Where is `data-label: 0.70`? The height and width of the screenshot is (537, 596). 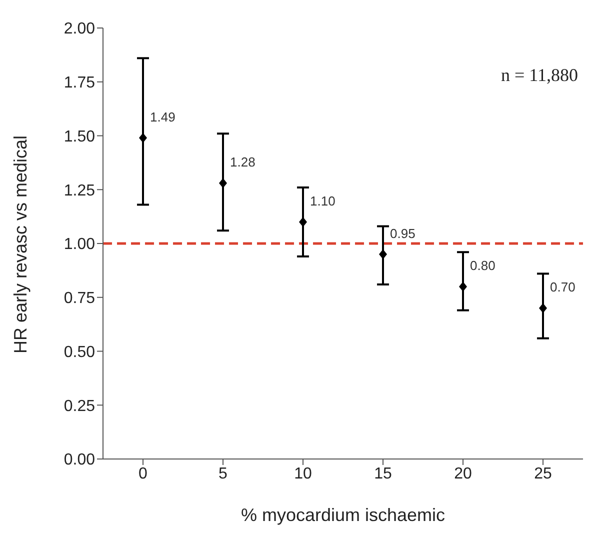
data-label: 0.70 is located at coordinates (563, 287).